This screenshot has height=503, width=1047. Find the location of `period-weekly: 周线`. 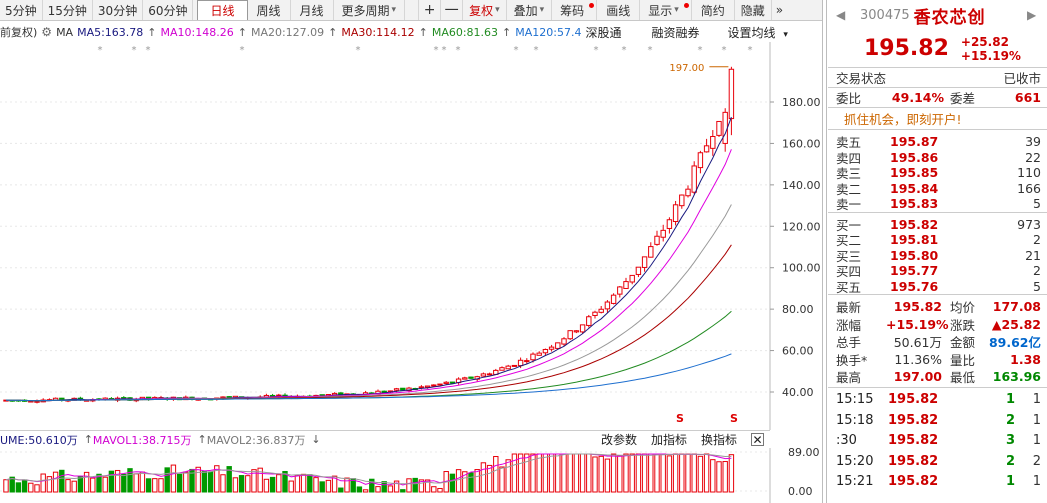

period-weekly: 周线 is located at coordinates (269, 10).